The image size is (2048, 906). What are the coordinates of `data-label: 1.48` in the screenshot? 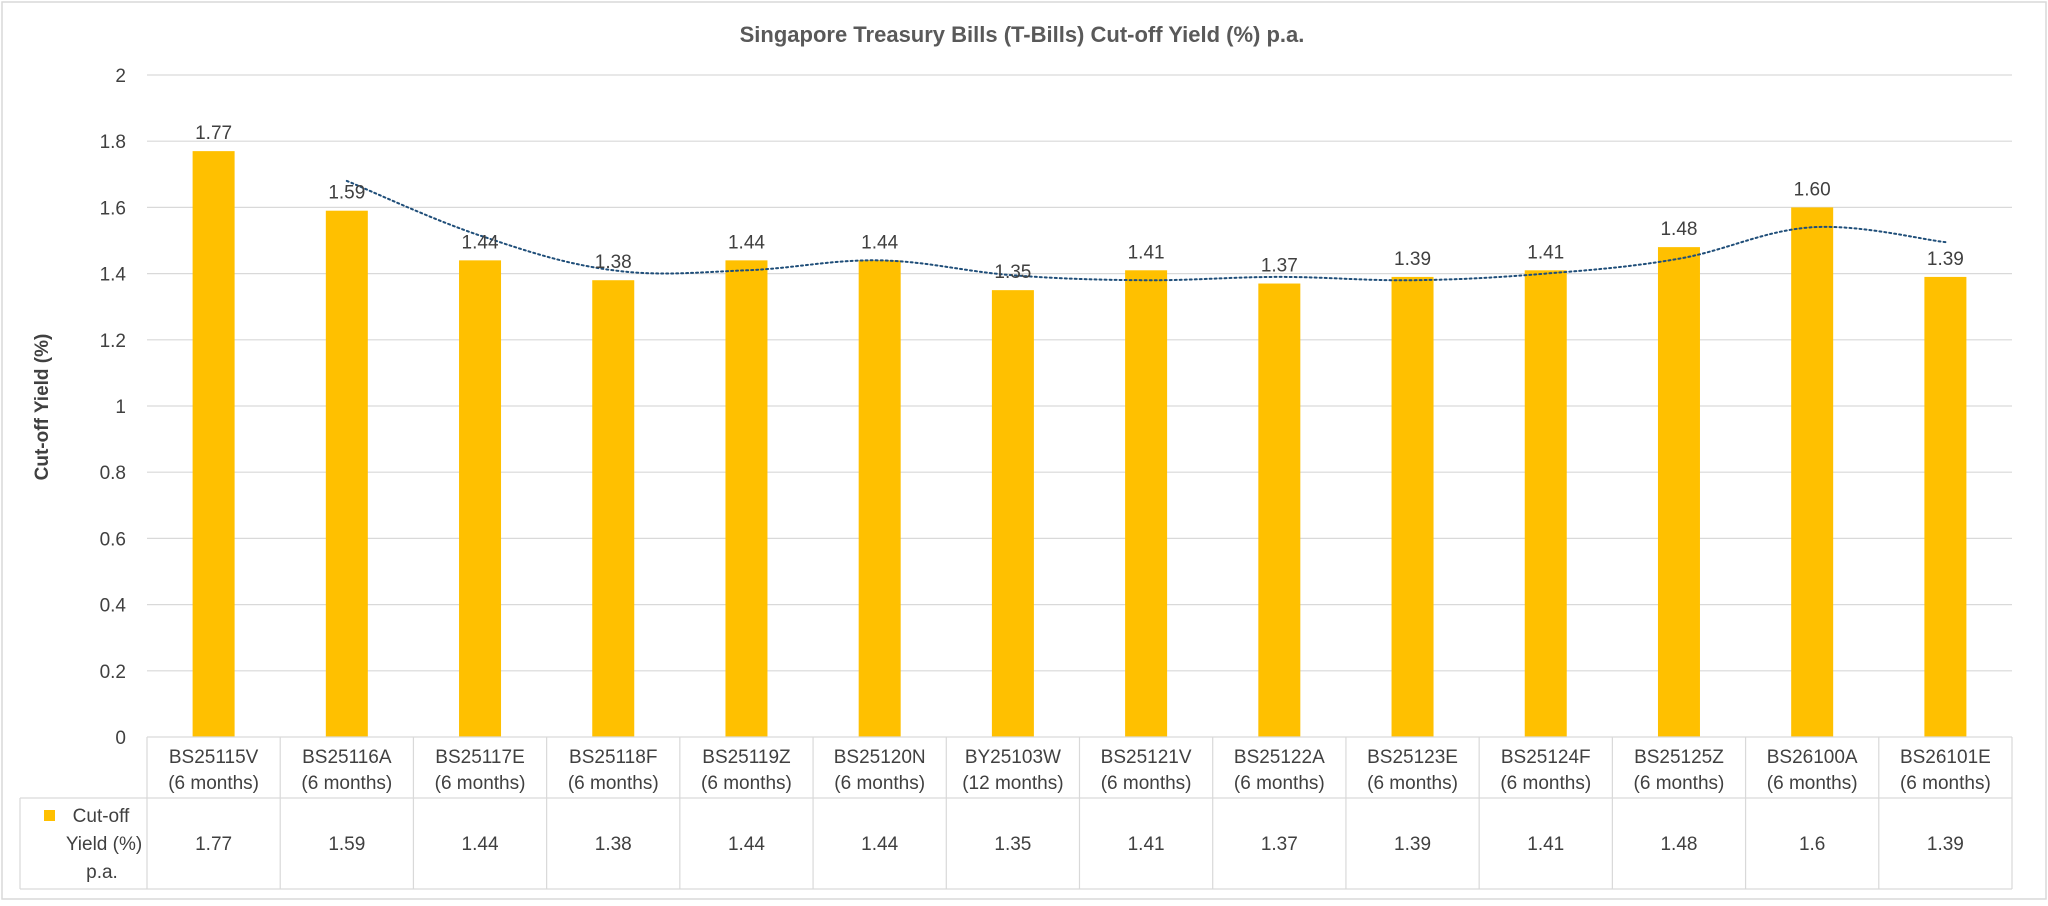 It's located at (1678, 229).